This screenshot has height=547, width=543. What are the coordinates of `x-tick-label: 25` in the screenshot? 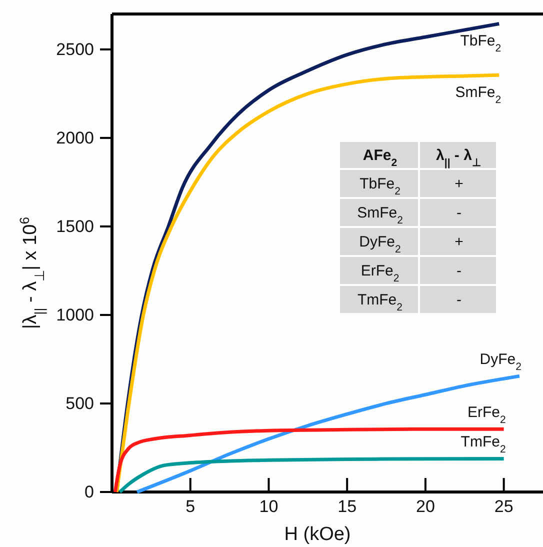 It's located at (504, 506).